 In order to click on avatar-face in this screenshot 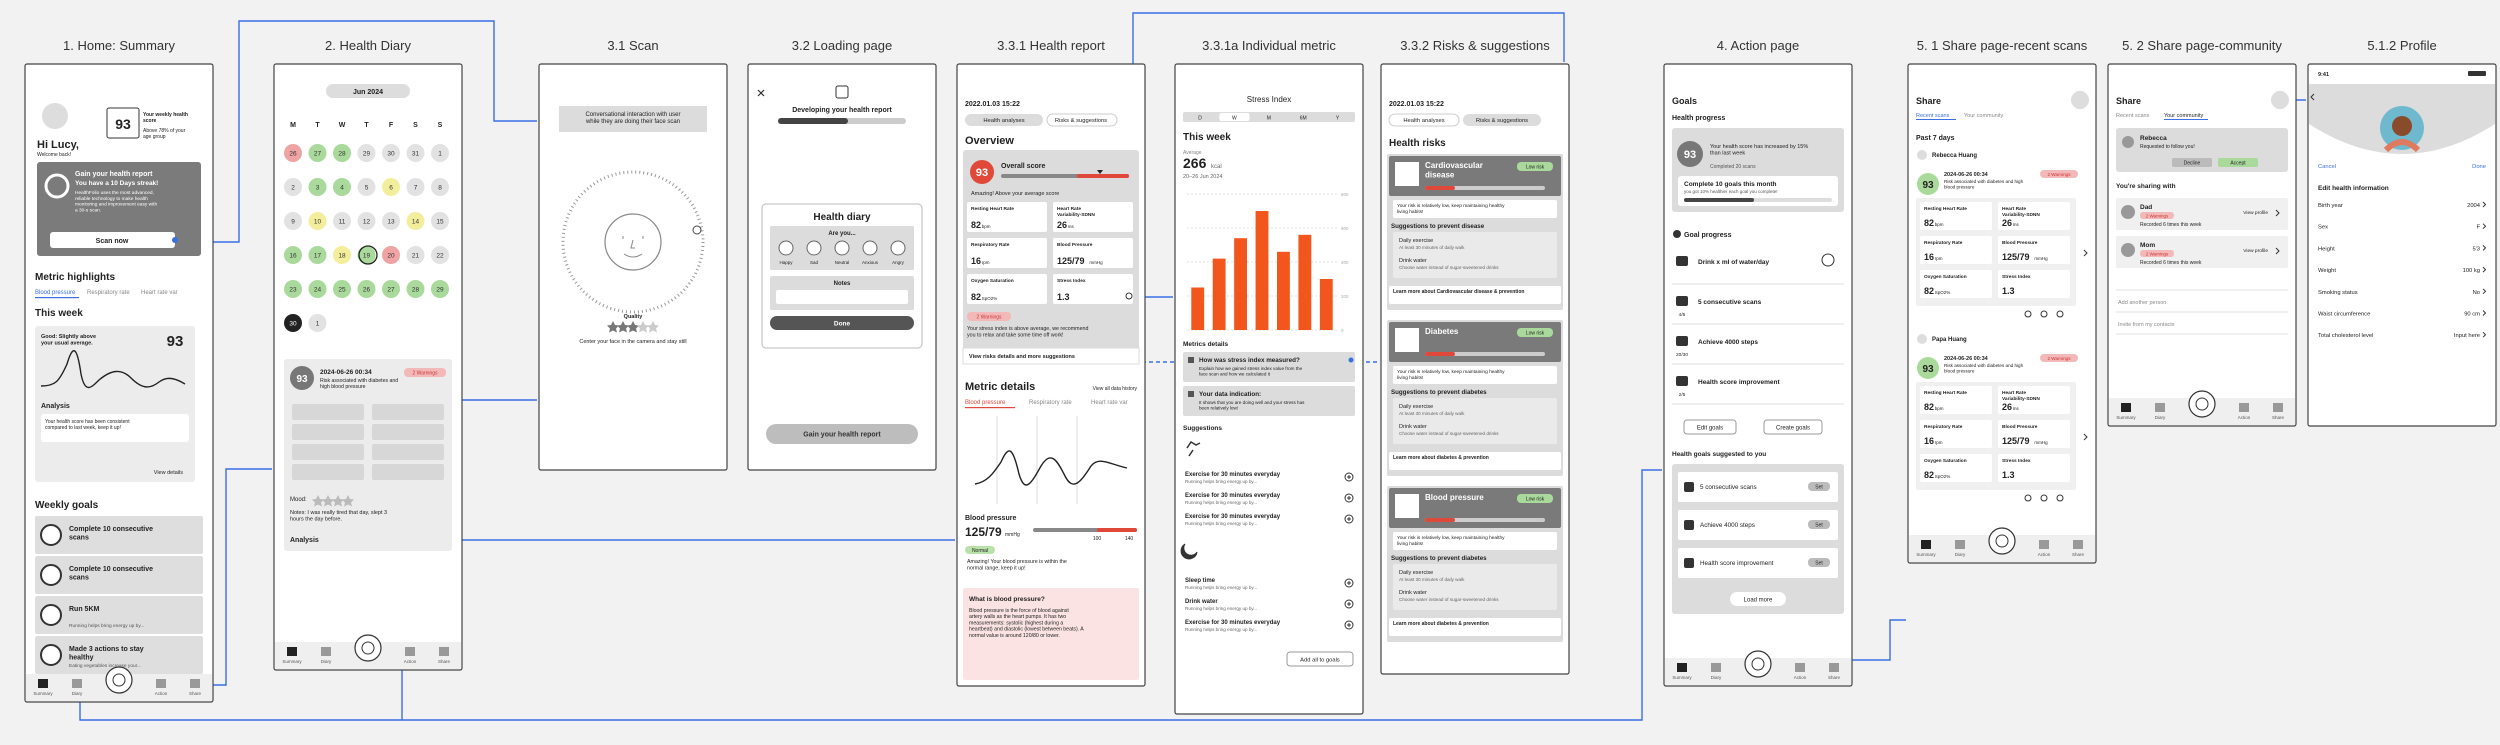, I will do `click(2402, 126)`.